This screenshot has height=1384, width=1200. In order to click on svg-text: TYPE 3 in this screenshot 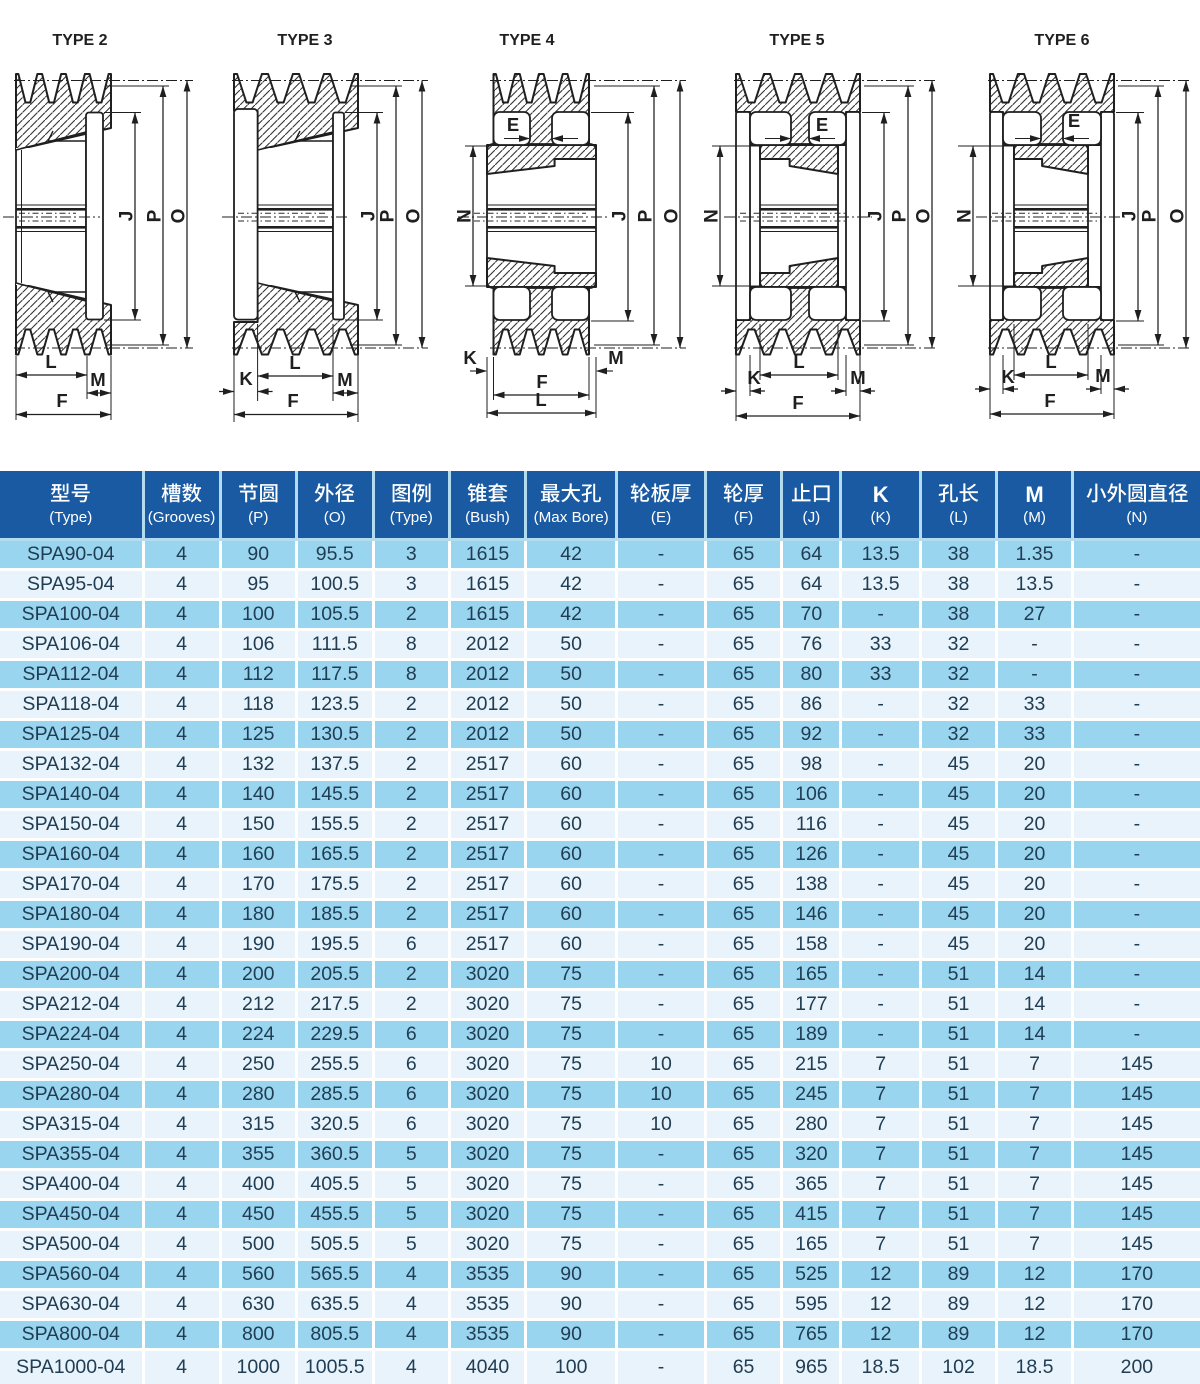, I will do `click(304, 40)`.